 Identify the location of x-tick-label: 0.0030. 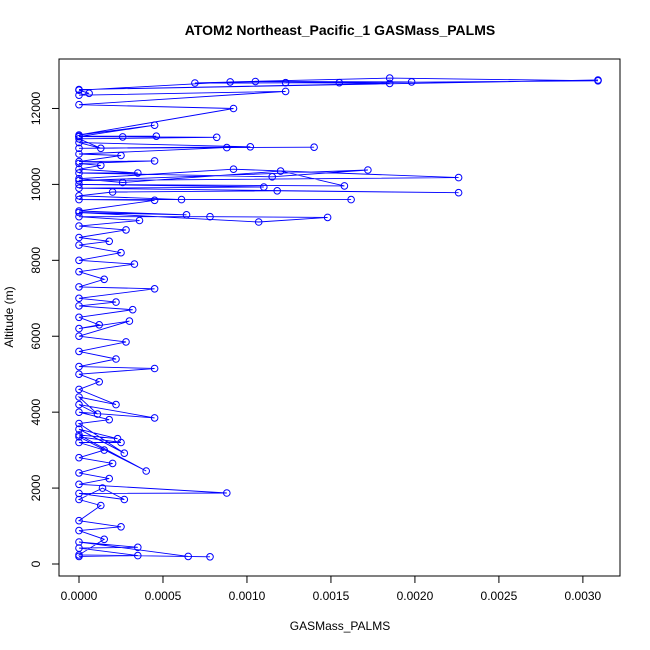
(583, 596).